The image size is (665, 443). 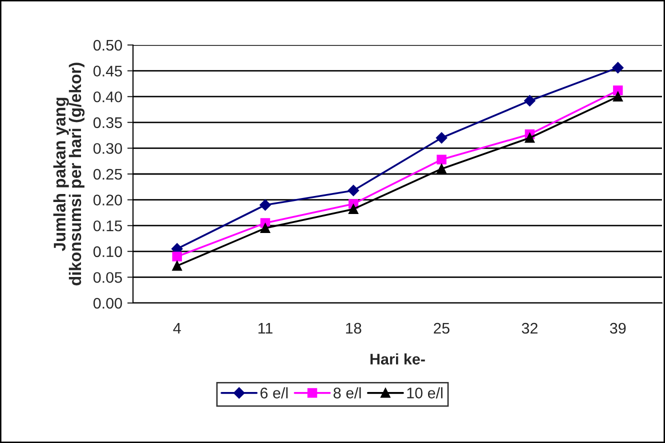 What do you see at coordinates (618, 328) in the screenshot?
I see `x-tick-label: 39` at bounding box center [618, 328].